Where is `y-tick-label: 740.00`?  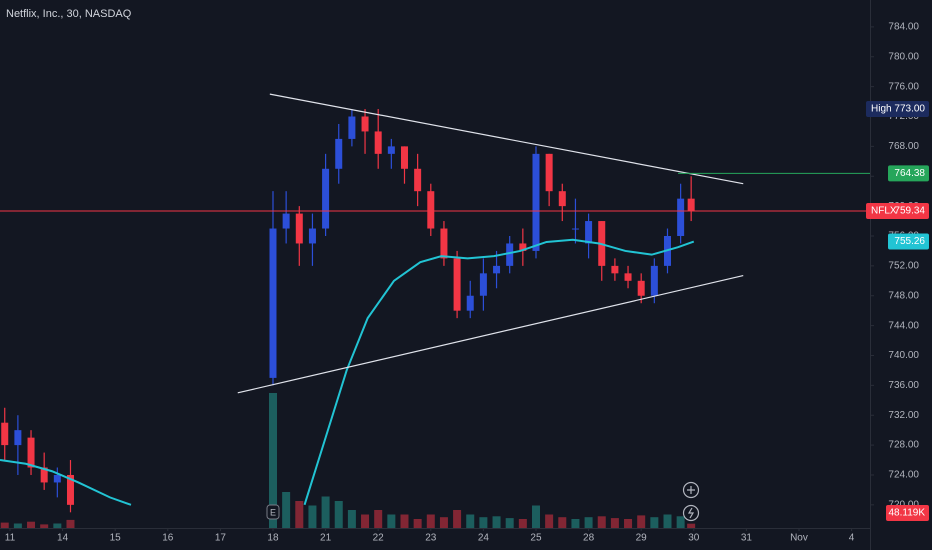
y-tick-label: 740.00 is located at coordinates (903, 355).